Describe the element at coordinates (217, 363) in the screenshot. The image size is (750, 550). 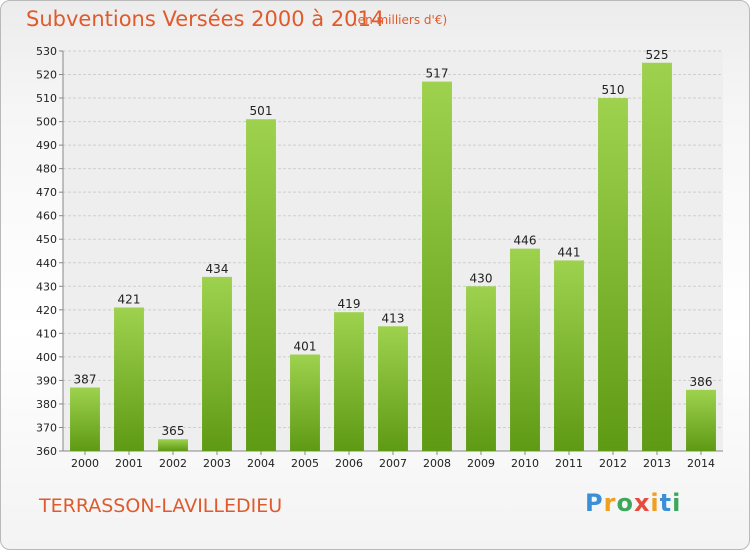
I see `bar-2003` at that location.